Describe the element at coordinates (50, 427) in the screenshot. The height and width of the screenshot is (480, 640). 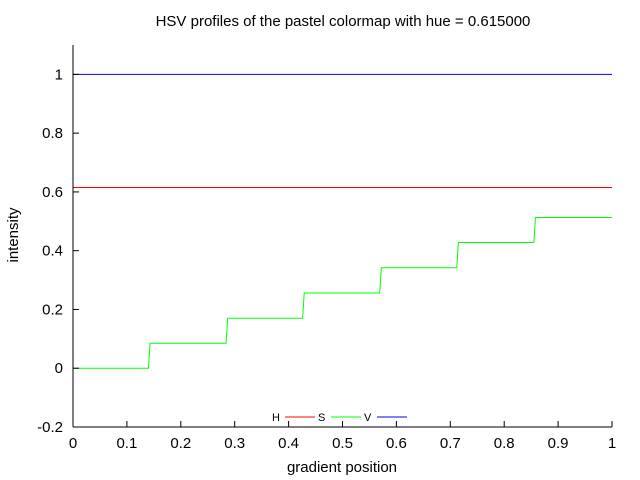
I see `y-tick-label: -0.2` at that location.